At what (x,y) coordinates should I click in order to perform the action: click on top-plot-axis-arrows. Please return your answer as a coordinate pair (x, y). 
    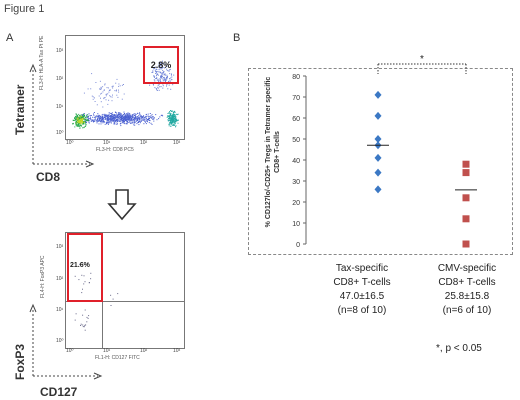
    Looking at the image, I should click on (62, 115).